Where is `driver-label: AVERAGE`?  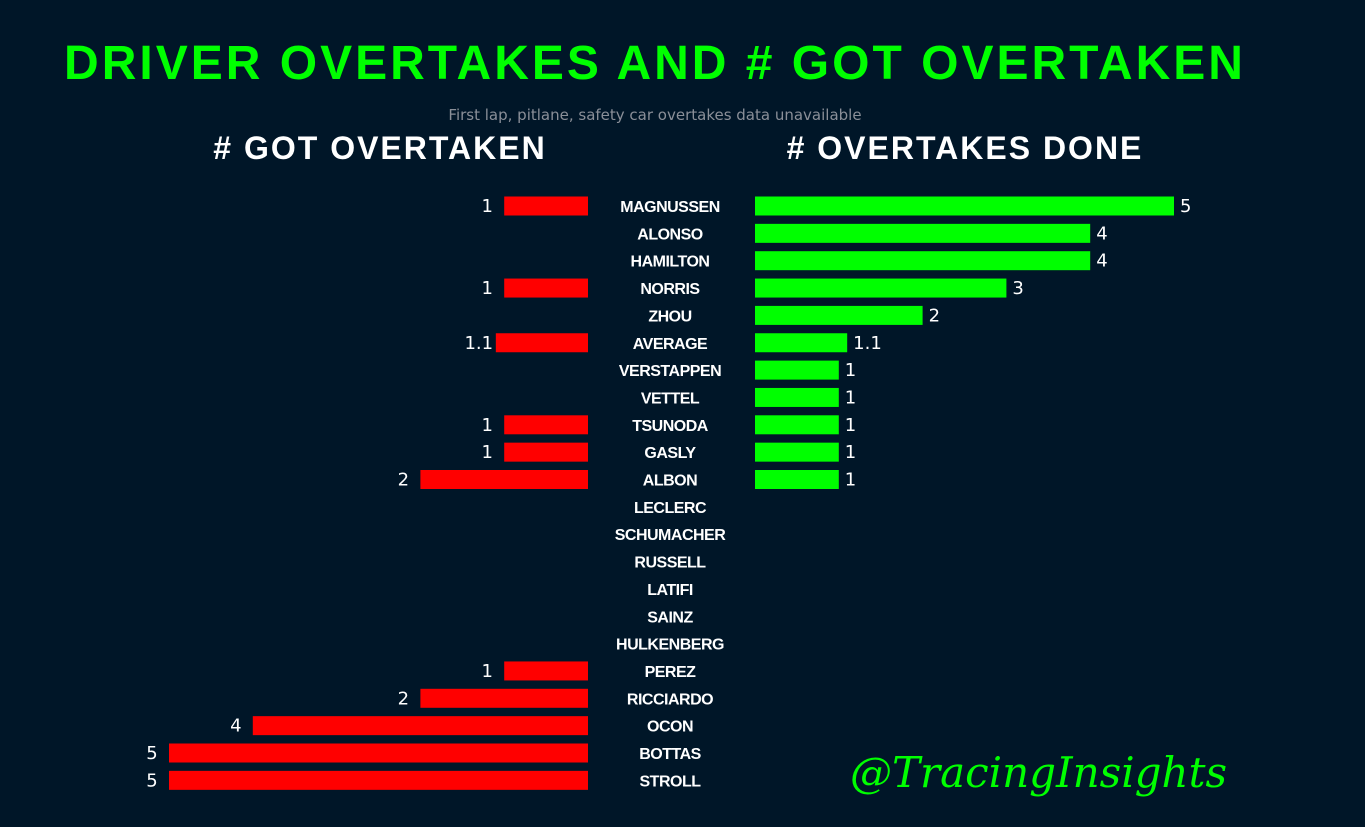
driver-label: AVERAGE is located at coordinates (670, 344).